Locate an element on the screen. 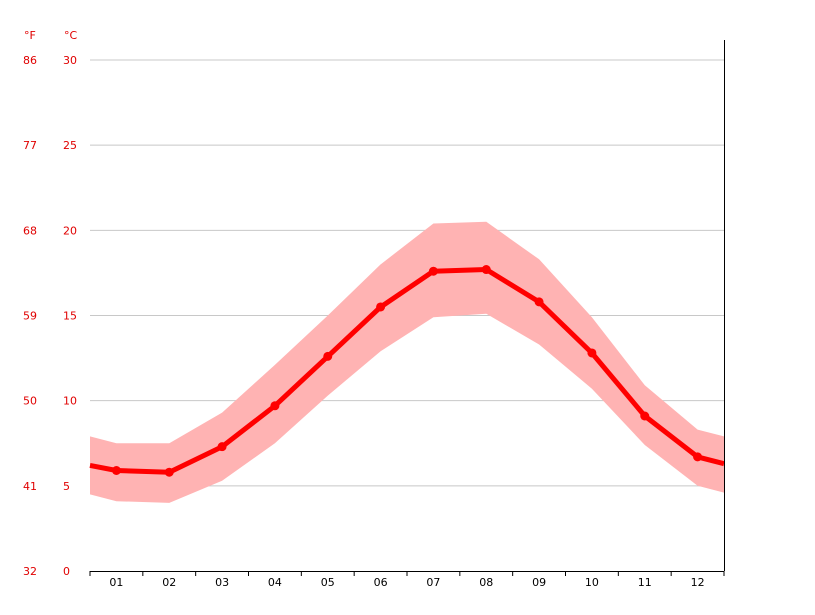 The height and width of the screenshot is (615, 815). y-tick-label-fahrenheit: 32 is located at coordinates (30, 571).